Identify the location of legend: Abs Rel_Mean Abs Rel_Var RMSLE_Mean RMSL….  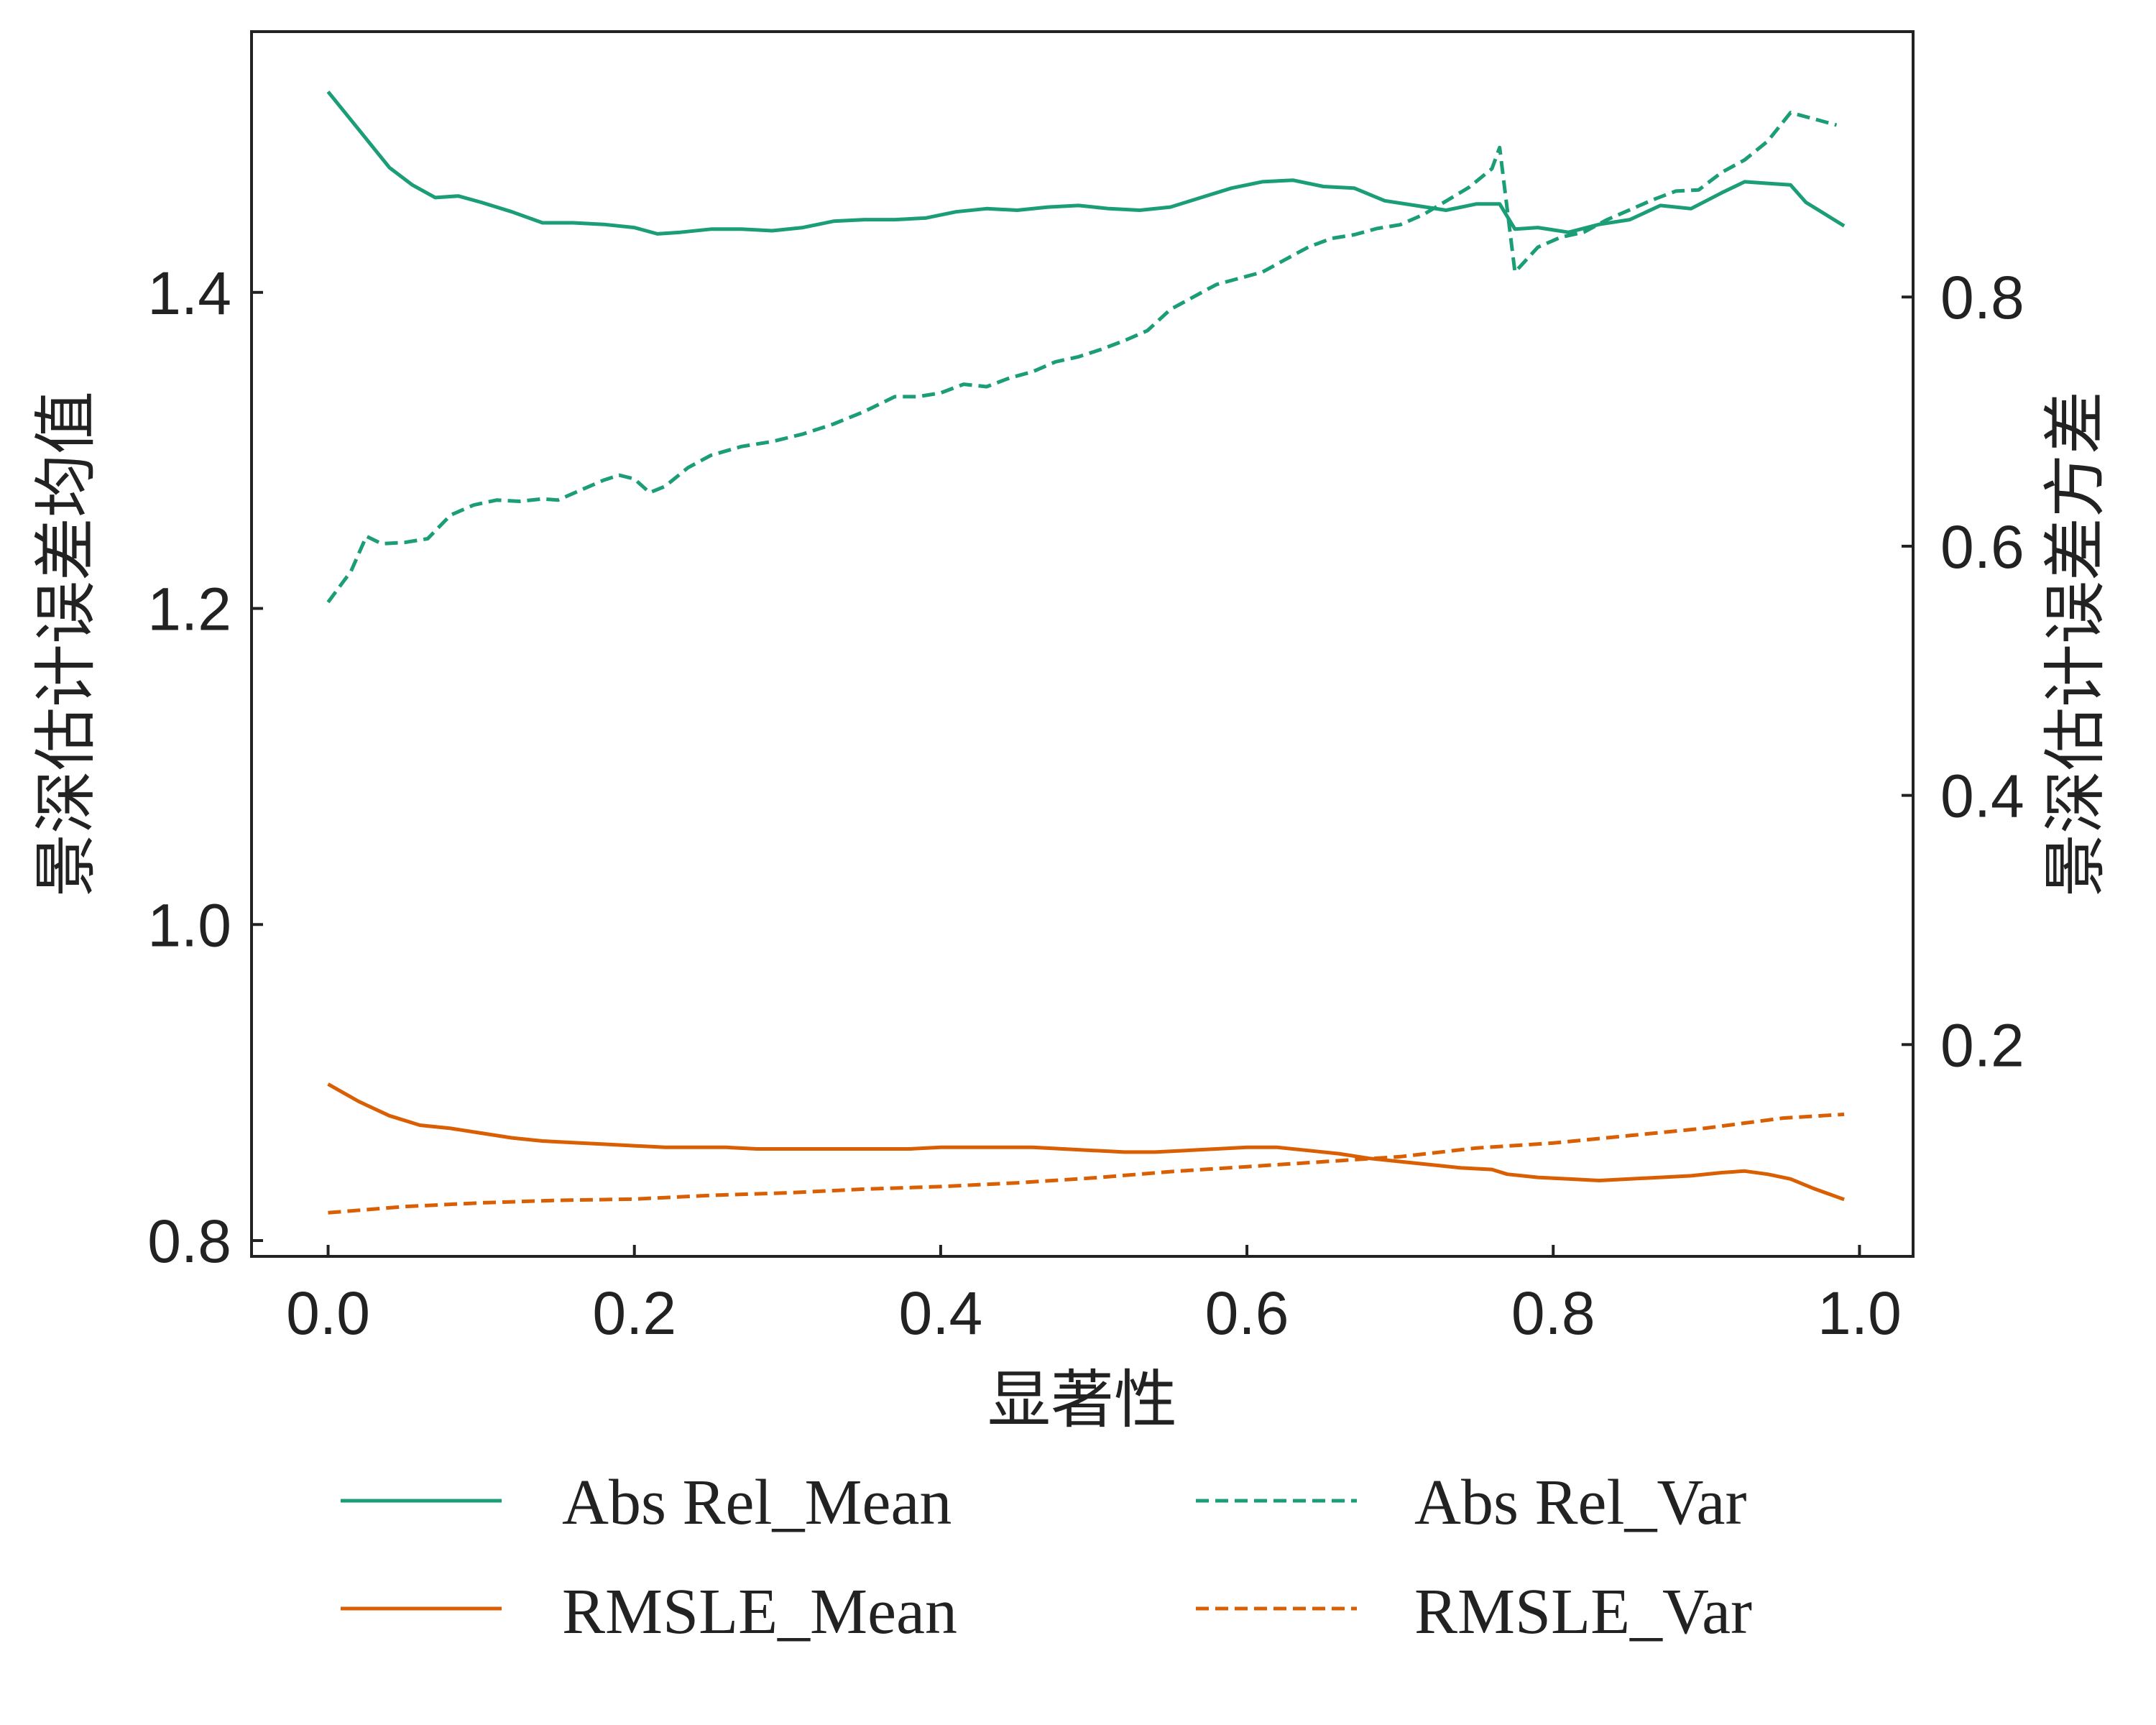
(1046, 1557).